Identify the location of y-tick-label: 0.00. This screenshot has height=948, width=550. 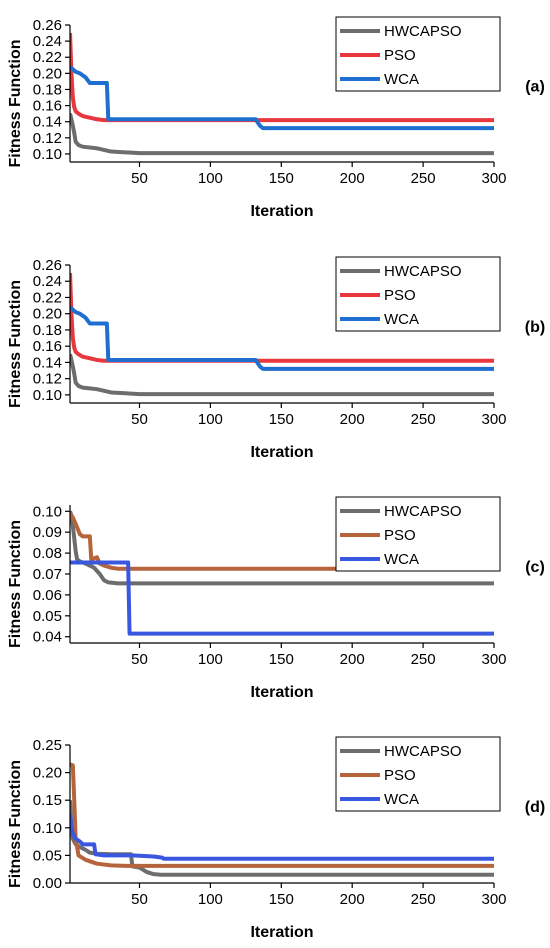
(47, 883).